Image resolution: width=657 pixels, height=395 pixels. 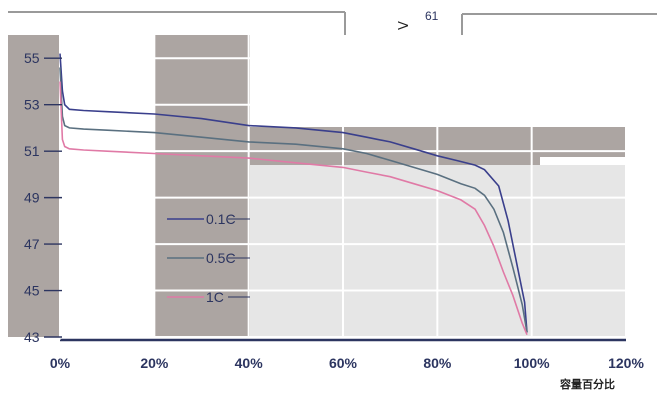 I want to click on y-tick-labels: 55 53 51 49 47 45 43, so click(x=43, y=197).